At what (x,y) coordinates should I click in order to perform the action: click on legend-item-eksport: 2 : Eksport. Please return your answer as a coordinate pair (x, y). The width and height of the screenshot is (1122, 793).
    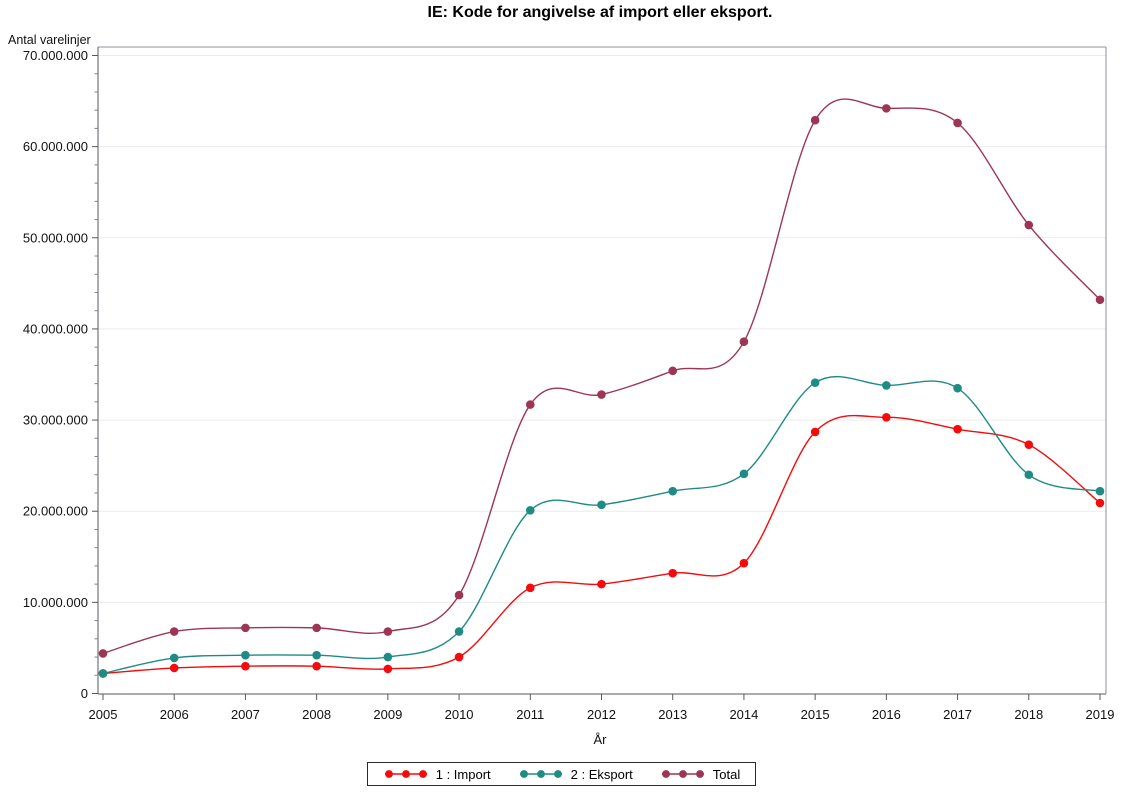
    Looking at the image, I should click on (575, 774).